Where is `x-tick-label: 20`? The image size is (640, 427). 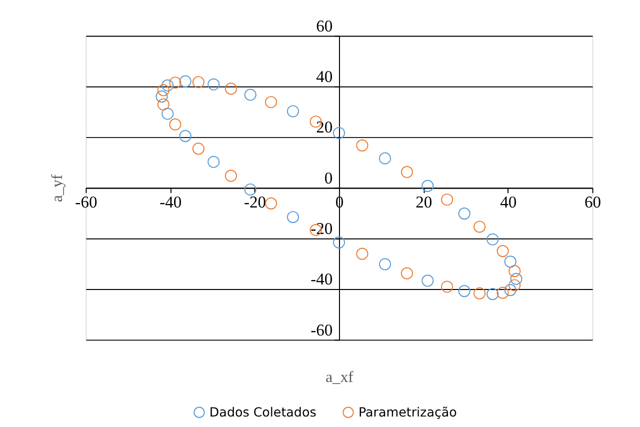 x-tick-label: 20 is located at coordinates (424, 202).